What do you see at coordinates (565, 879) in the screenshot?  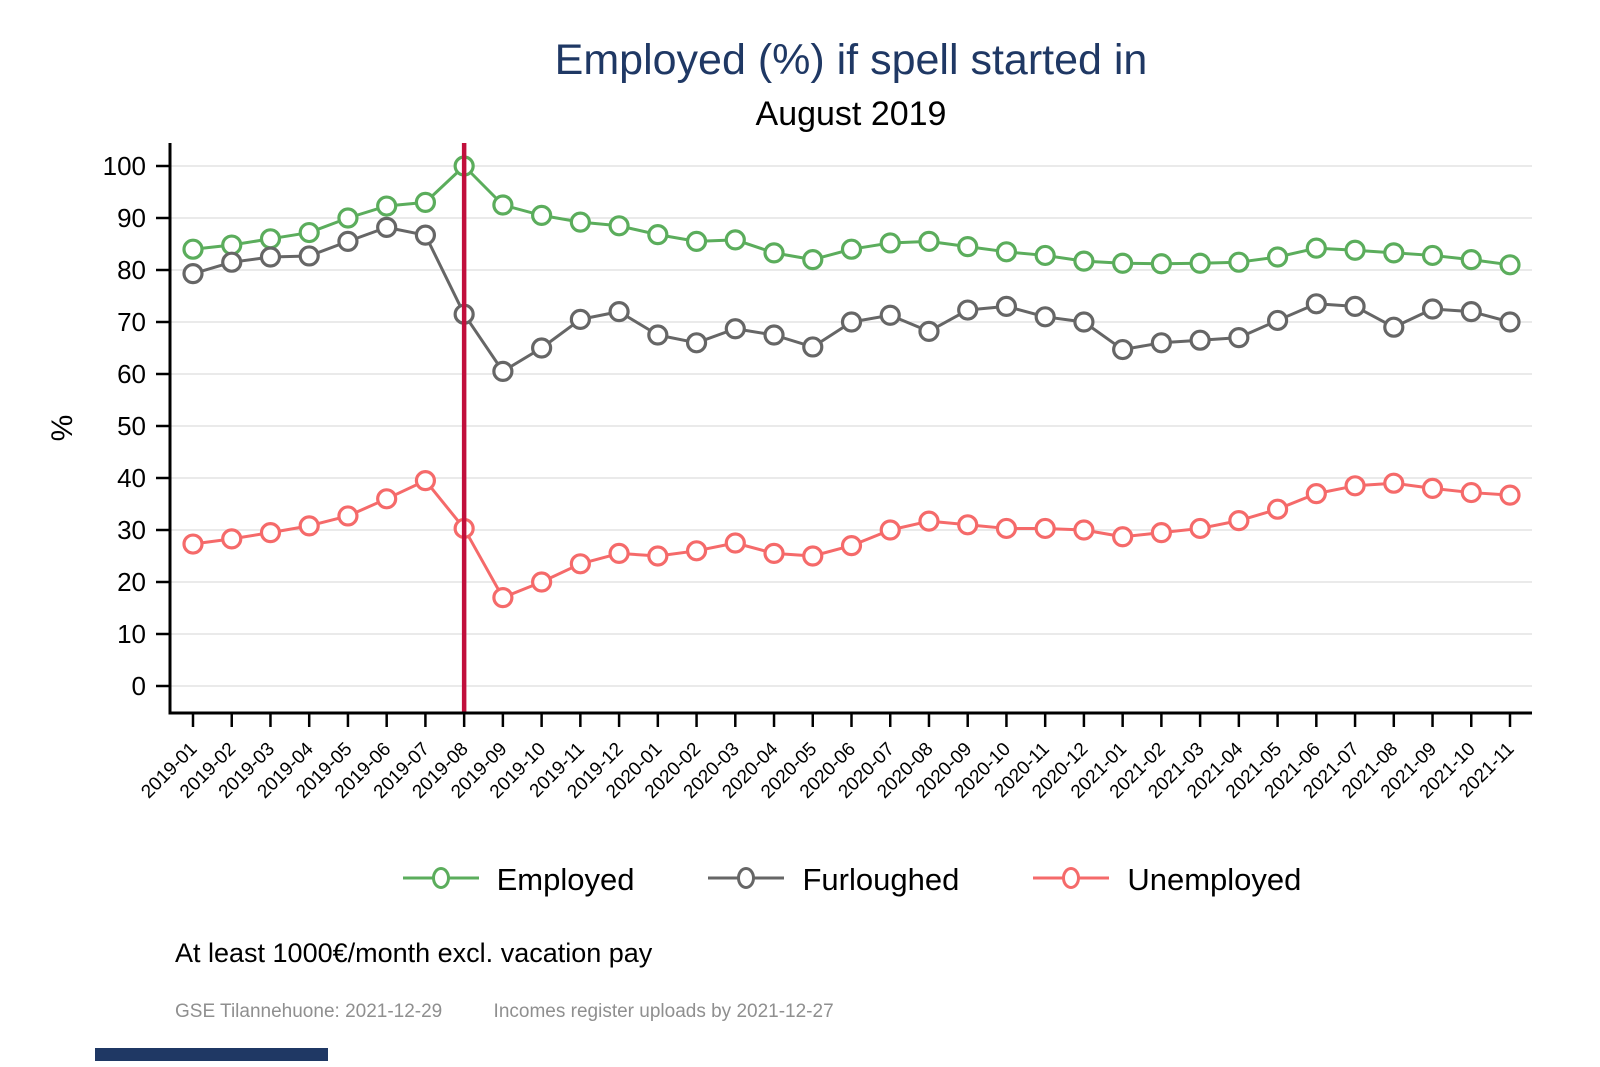 I see `legend-label-employed: Employed` at bounding box center [565, 879].